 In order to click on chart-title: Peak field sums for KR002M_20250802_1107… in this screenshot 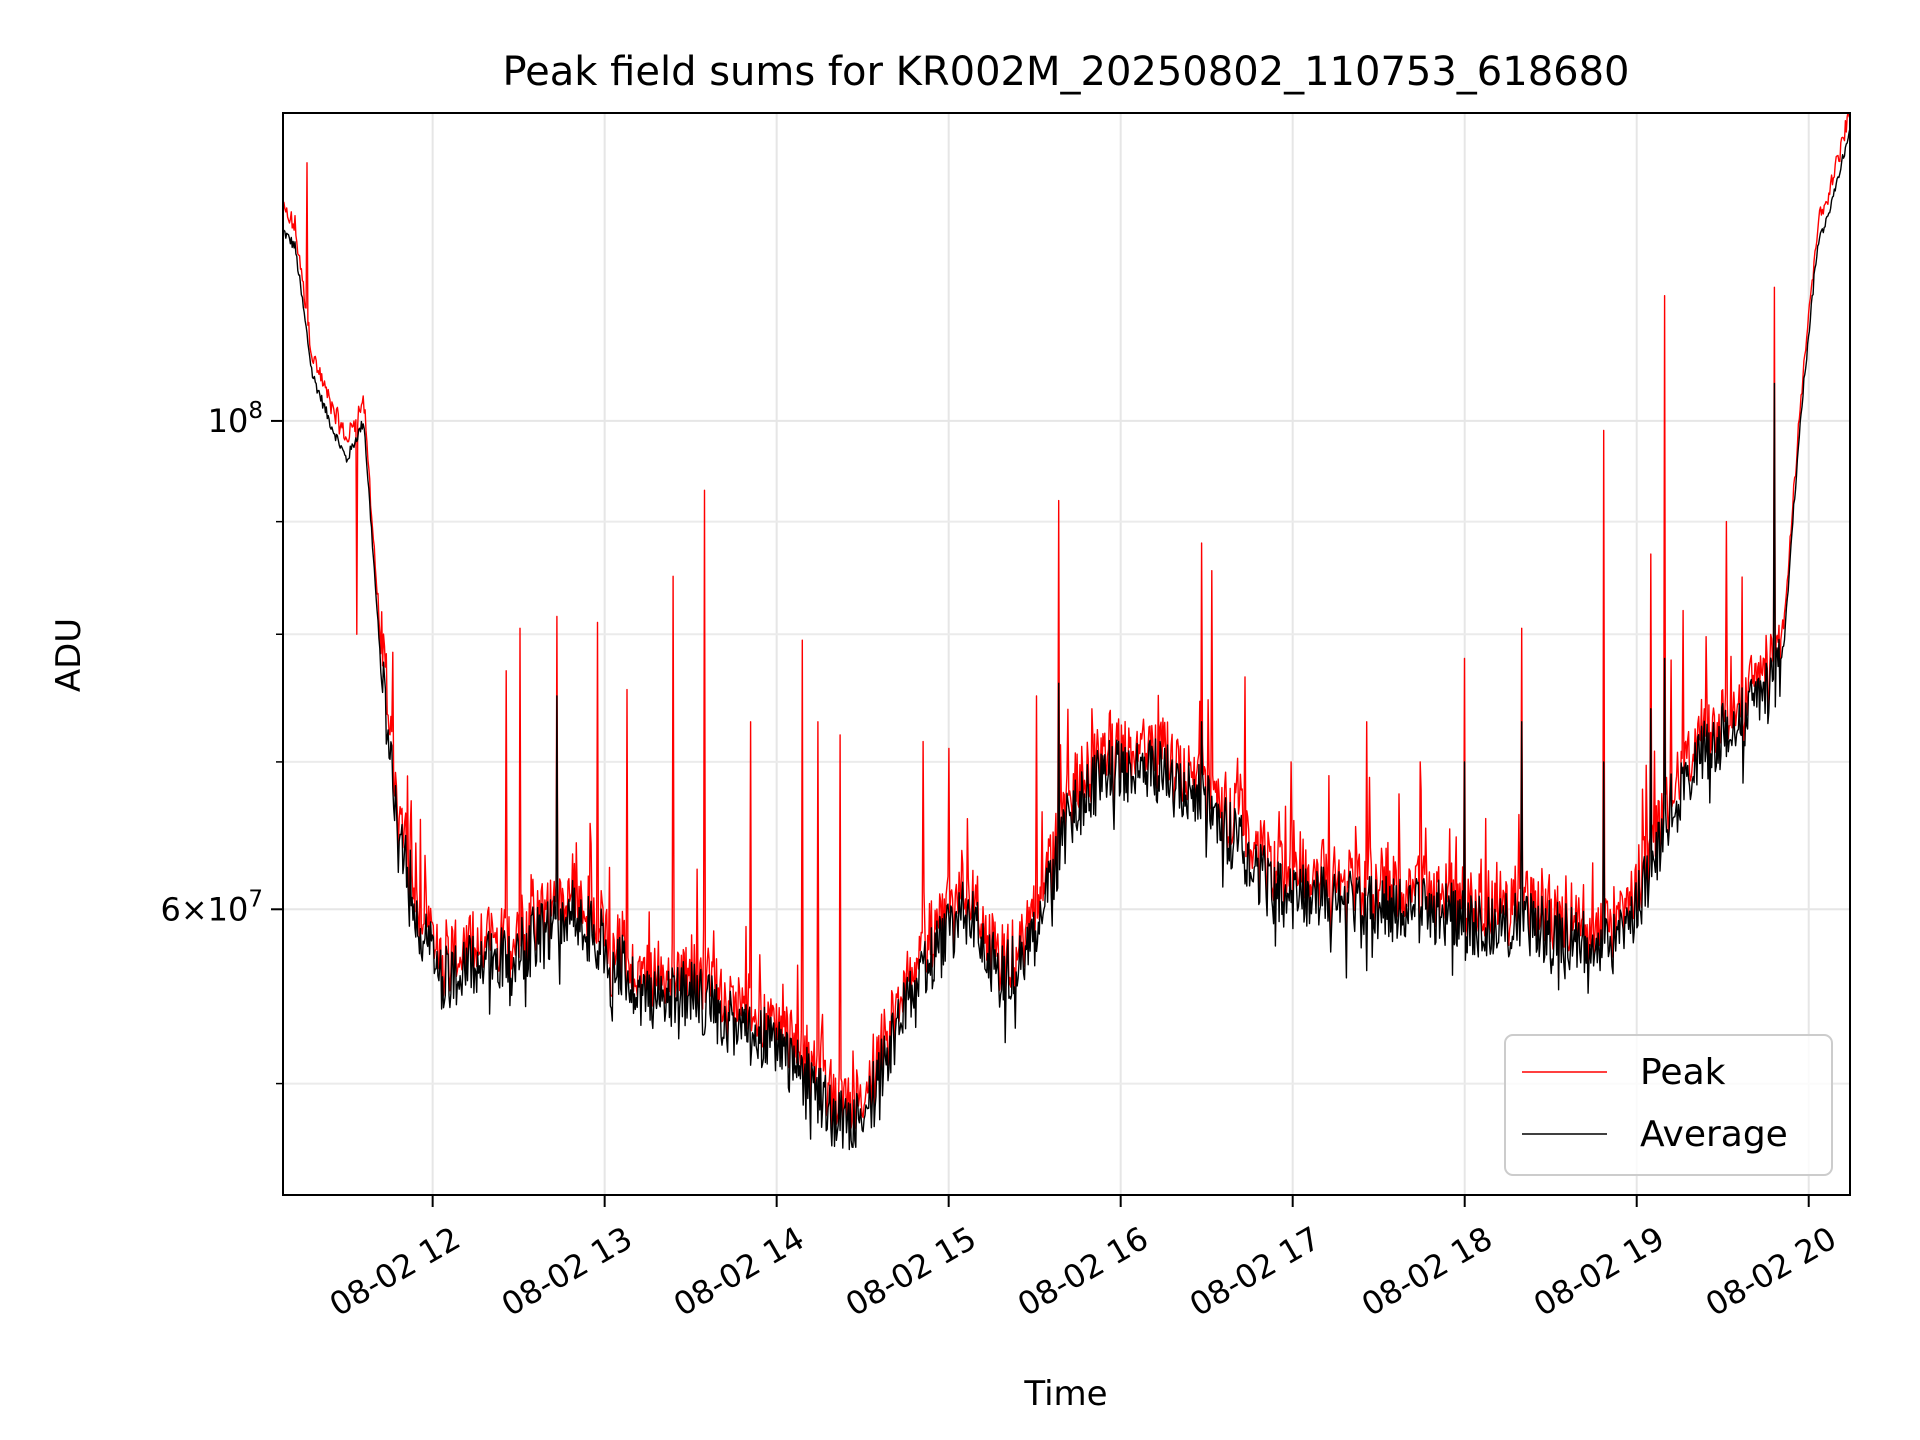, I will do `click(1065, 72)`.